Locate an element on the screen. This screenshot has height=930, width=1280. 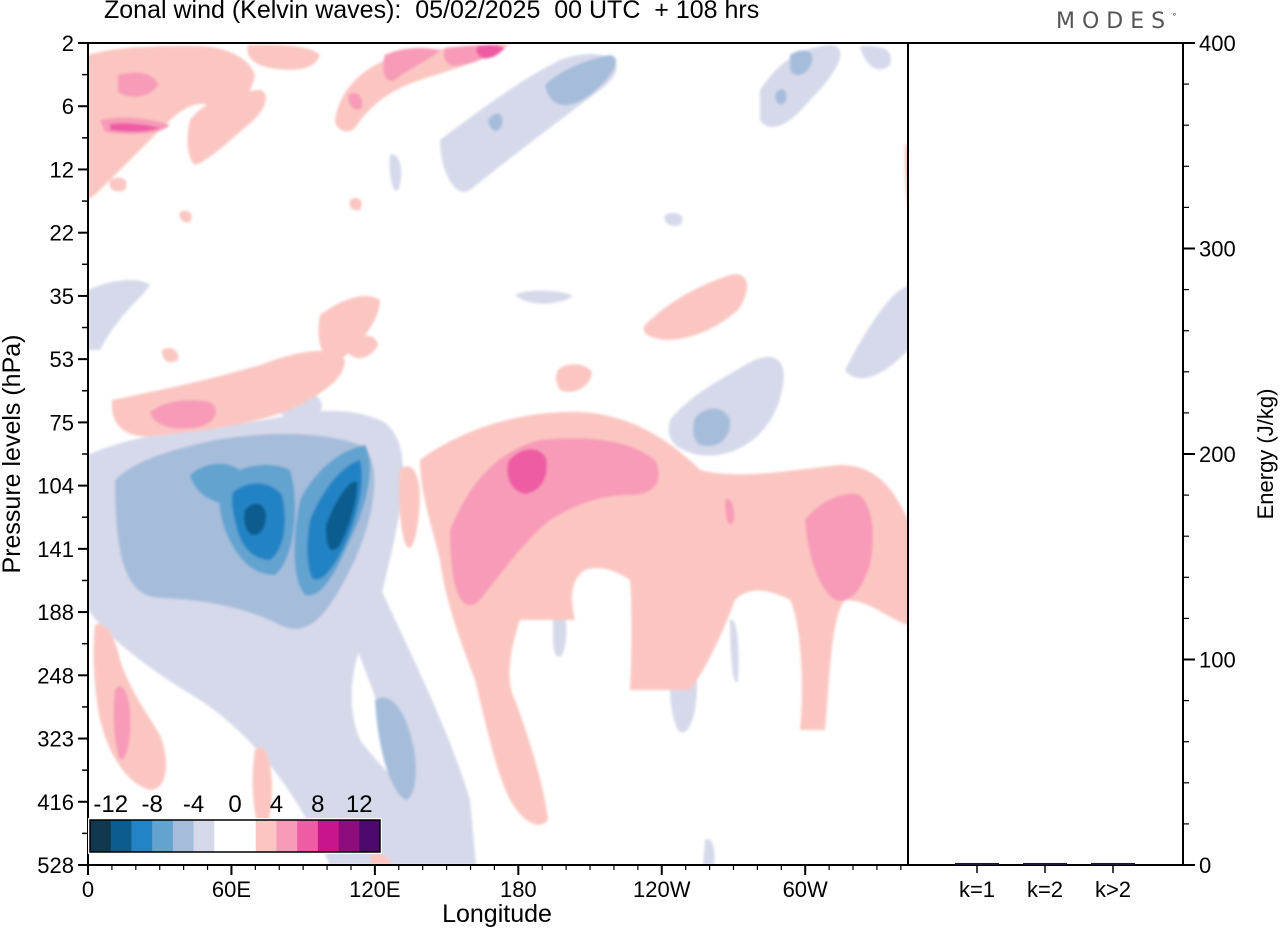
energy-tick-label: 0 is located at coordinates (1205, 865).